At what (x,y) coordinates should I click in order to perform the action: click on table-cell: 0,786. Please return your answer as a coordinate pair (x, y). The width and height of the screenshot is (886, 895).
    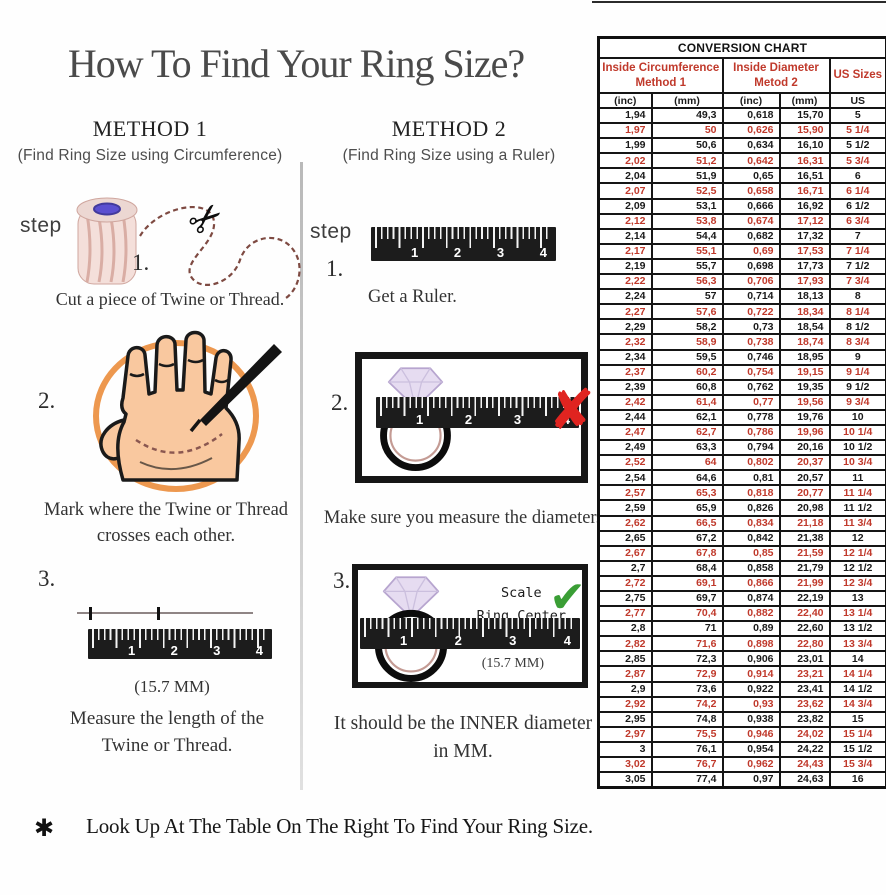
    Looking at the image, I should click on (751, 432).